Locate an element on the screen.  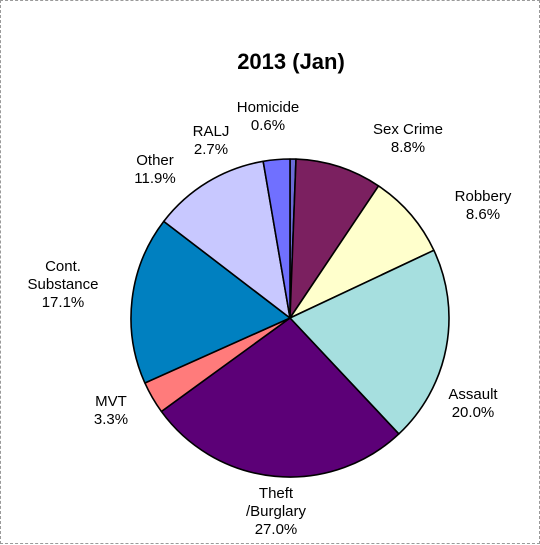
slice-percent: 20.0% is located at coordinates (473, 412).